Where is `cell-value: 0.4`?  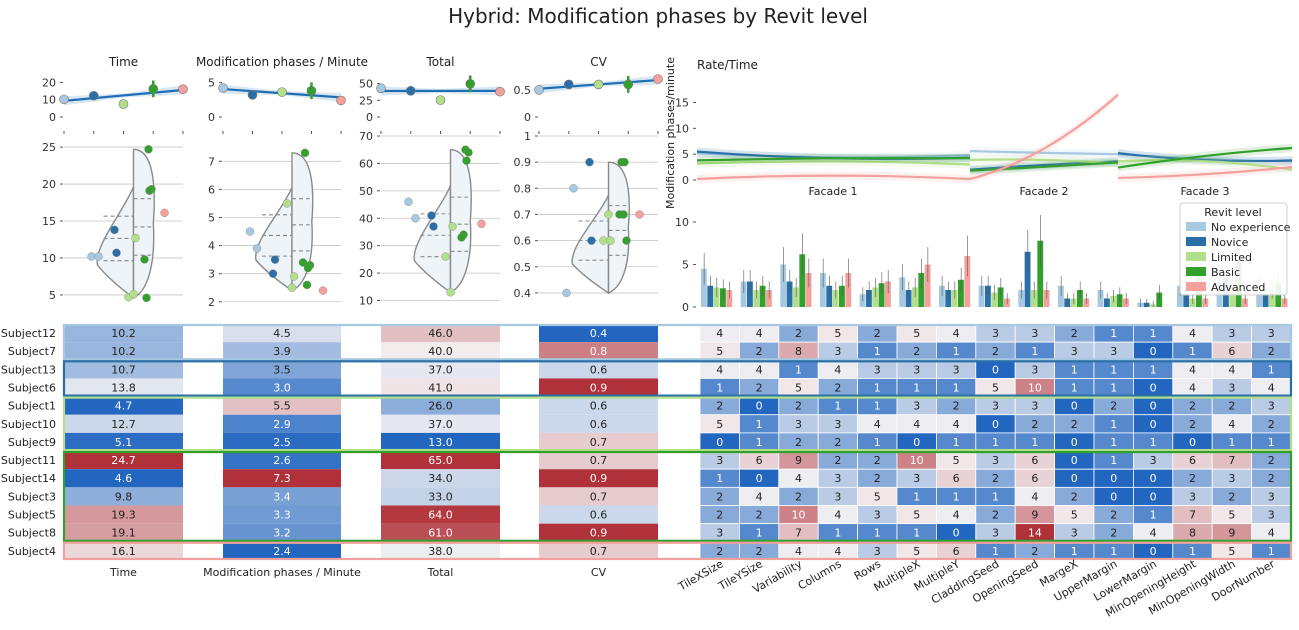
cell-value: 0.4 is located at coordinates (599, 333).